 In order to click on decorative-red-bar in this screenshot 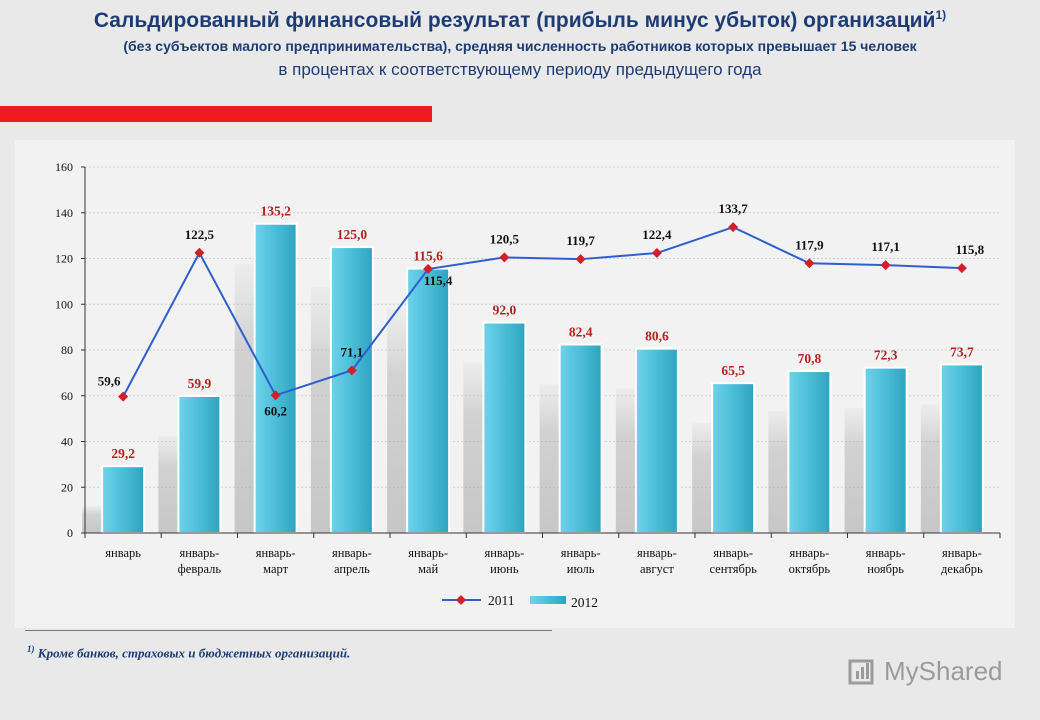, I will do `click(216, 114)`.